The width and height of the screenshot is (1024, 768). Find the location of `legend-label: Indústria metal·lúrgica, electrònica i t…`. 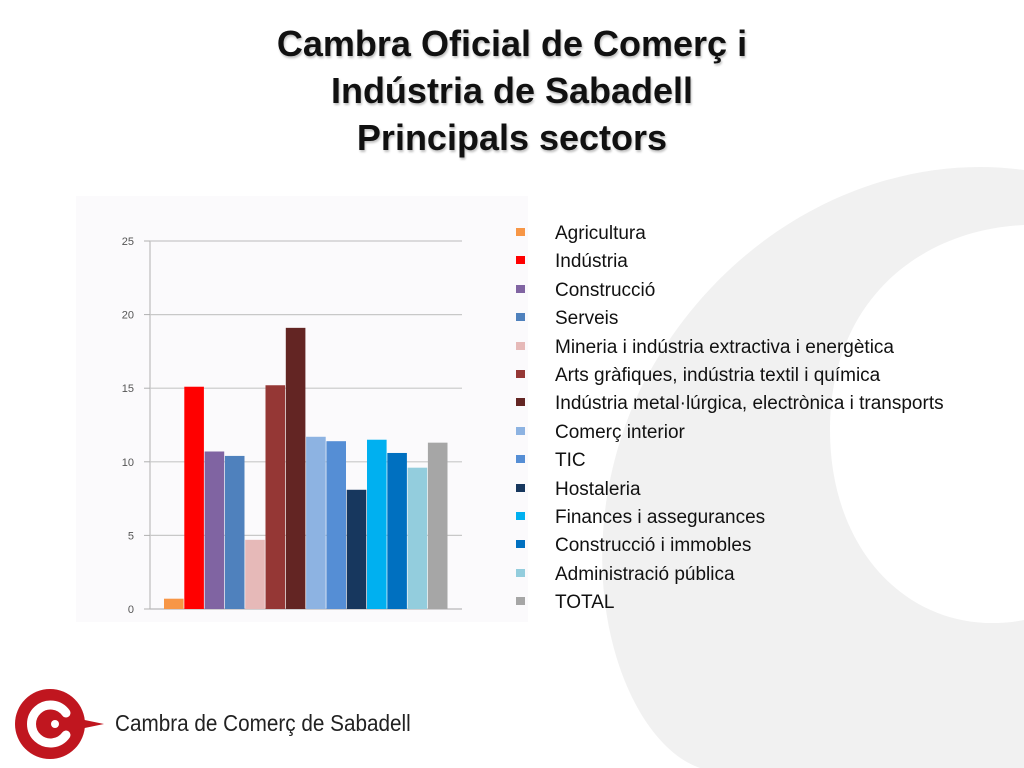

legend-label: Indústria metal·lúrgica, electrònica i t… is located at coordinates (749, 404).